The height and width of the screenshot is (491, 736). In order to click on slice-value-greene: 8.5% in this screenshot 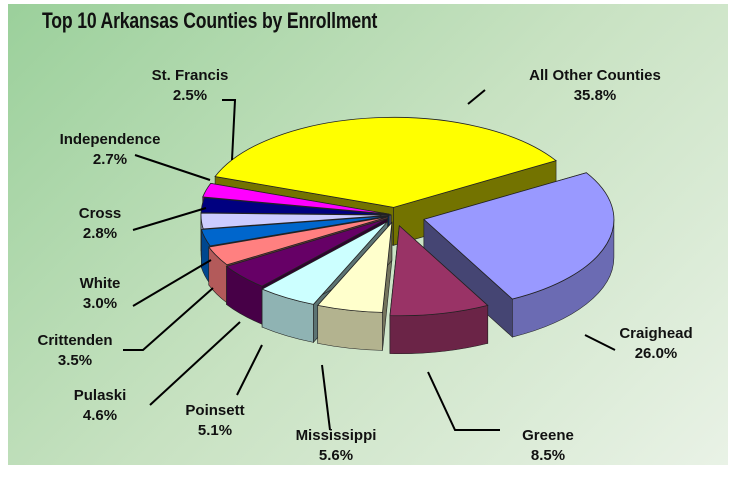, I will do `click(548, 455)`.